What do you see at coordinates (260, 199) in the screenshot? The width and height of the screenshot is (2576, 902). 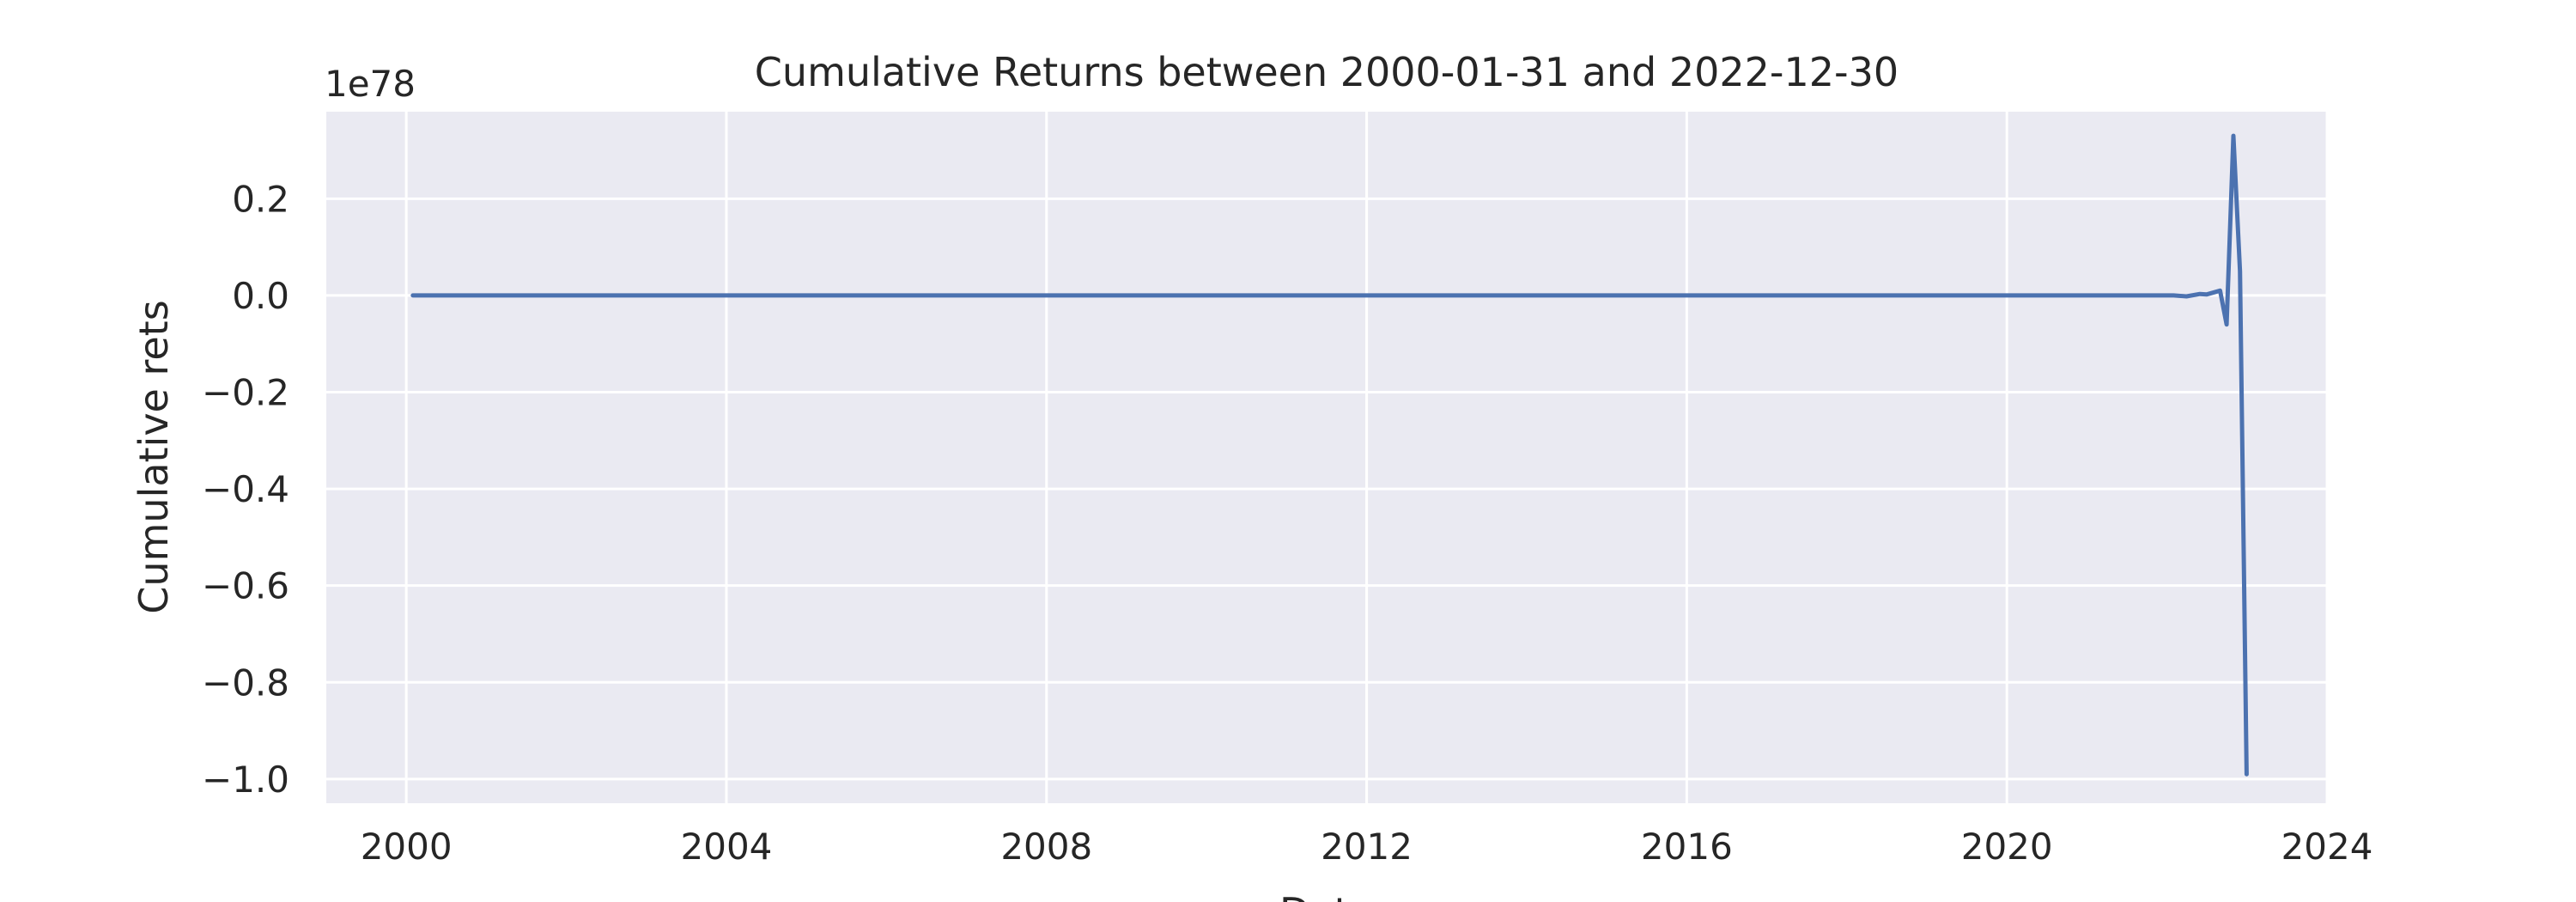 I see `y-tick-label: 0.2` at bounding box center [260, 199].